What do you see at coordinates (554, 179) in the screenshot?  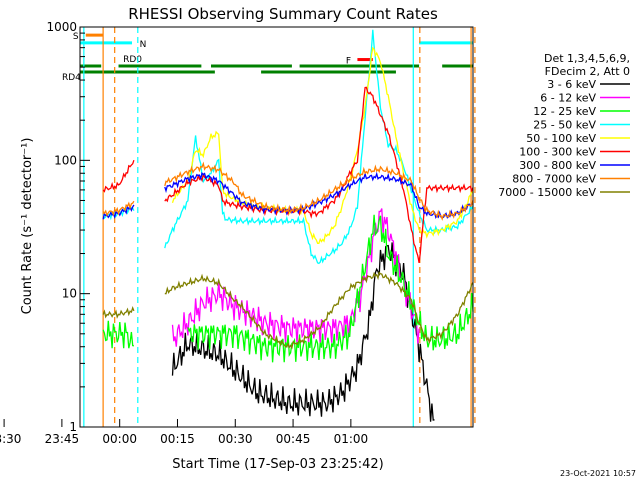 I see `legend-entry: 800 - 7000 keV` at bounding box center [554, 179].